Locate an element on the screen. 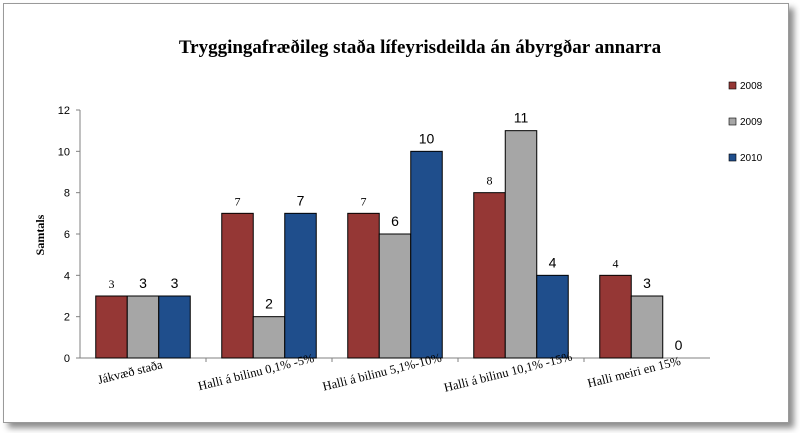 This screenshot has width=800, height=433. data-label: 6 is located at coordinates (395, 221).